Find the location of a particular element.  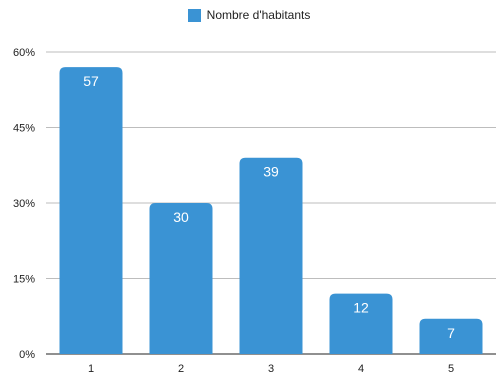

y-tick-label: 15% is located at coordinates (24, 280).